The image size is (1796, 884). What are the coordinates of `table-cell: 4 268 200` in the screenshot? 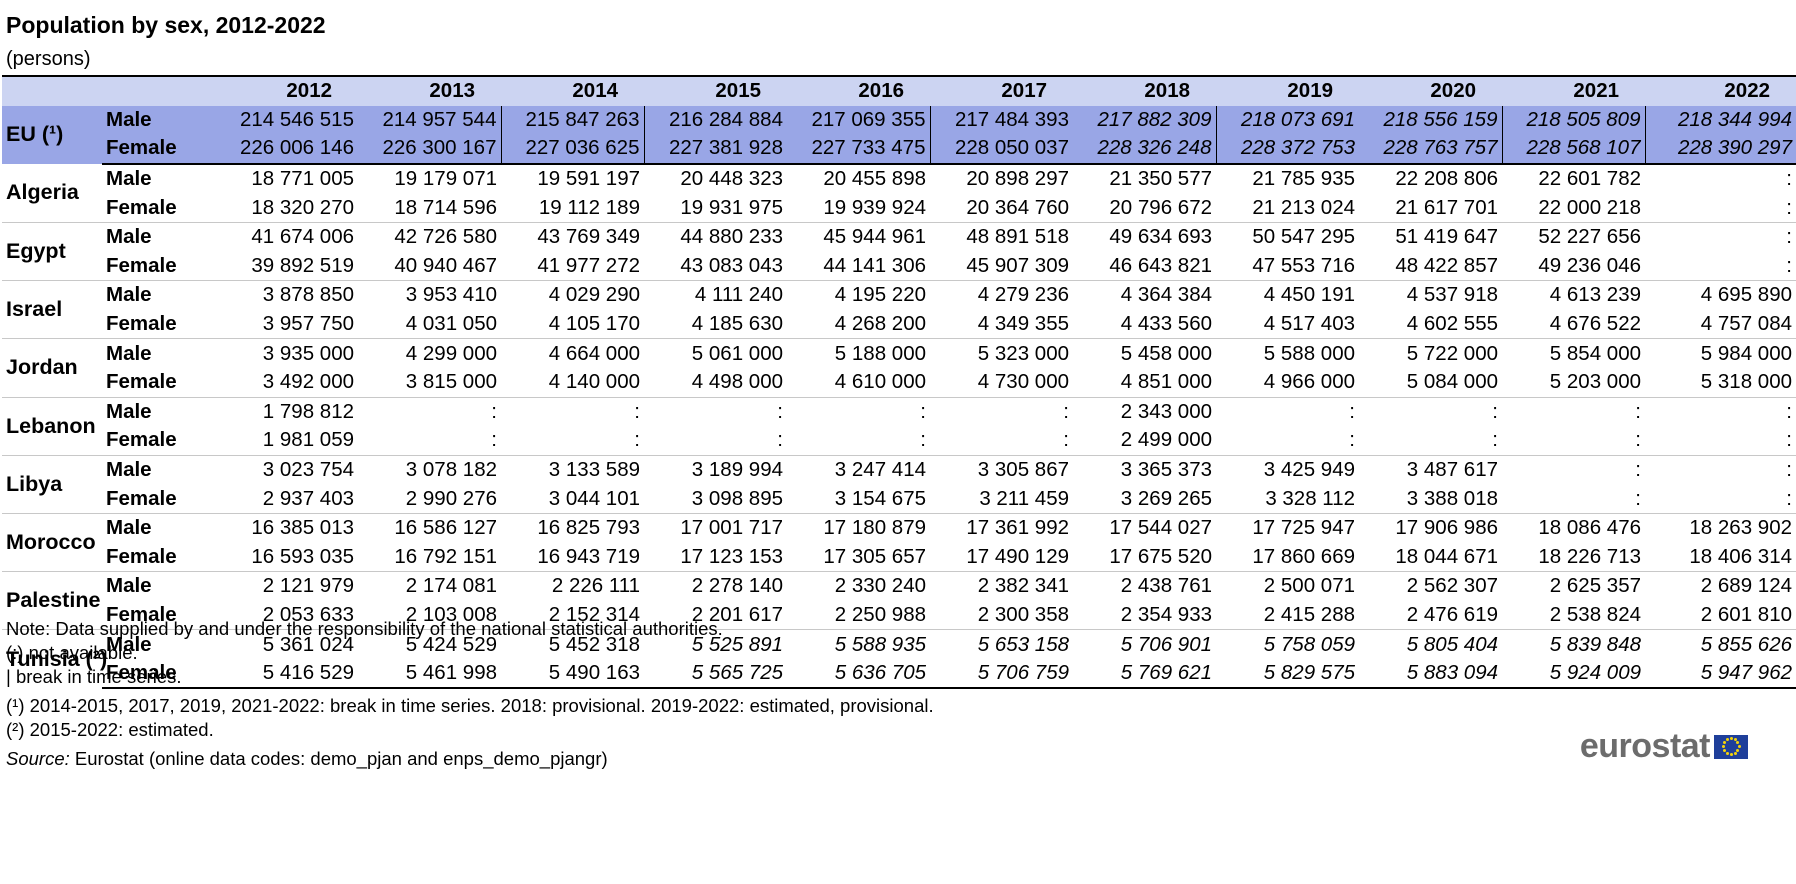 It's located at (880, 324).